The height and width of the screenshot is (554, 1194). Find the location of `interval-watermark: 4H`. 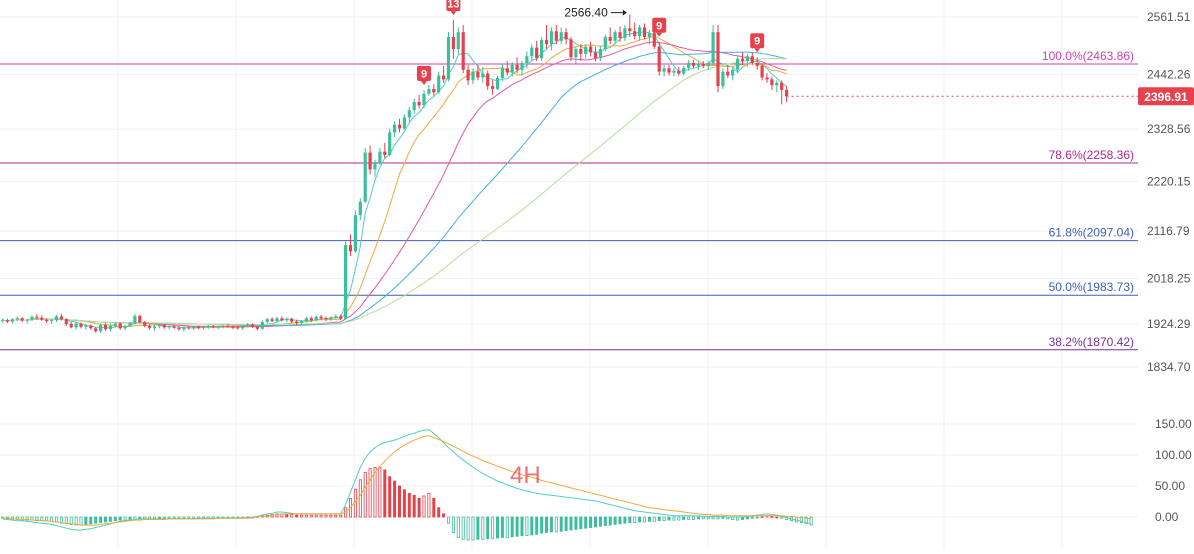

interval-watermark: 4H is located at coordinates (525, 475).